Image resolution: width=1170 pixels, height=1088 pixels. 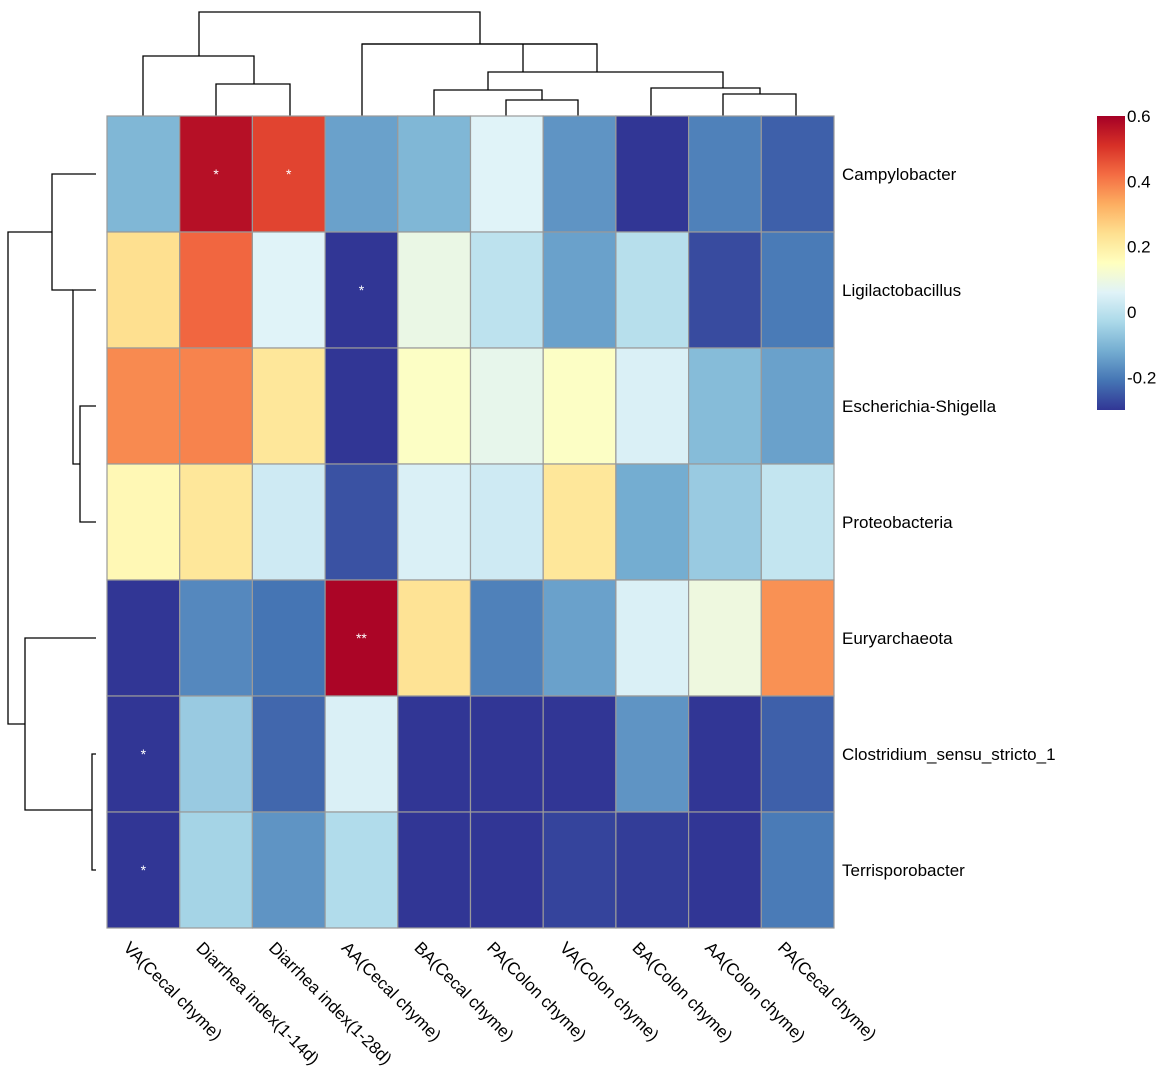 I want to click on row-label: Ligilactobacillus, so click(x=901, y=290).